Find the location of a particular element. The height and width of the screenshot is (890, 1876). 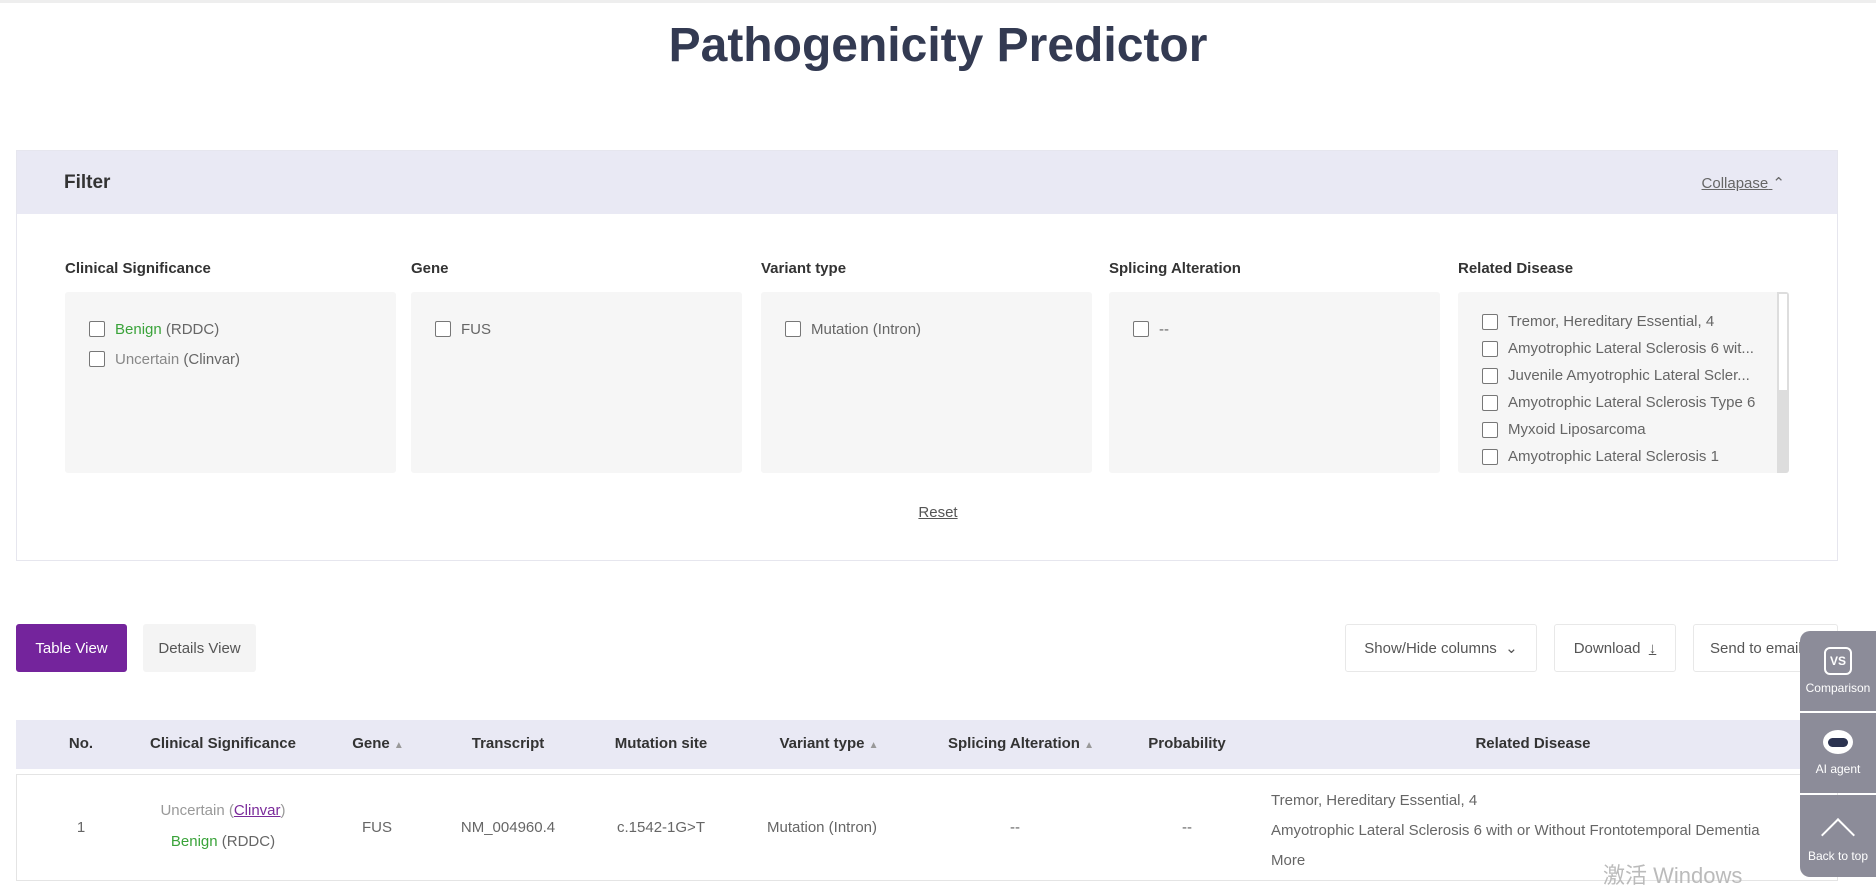

download-icon: ↓ is located at coordinates (1652, 648).